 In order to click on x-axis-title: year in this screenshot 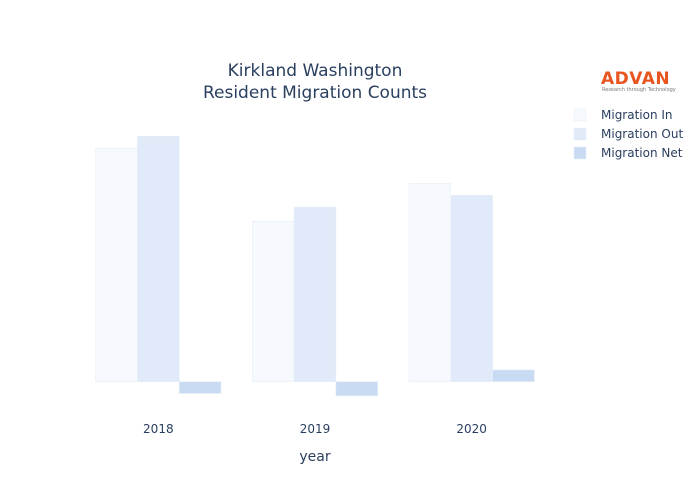, I will do `click(314, 457)`.